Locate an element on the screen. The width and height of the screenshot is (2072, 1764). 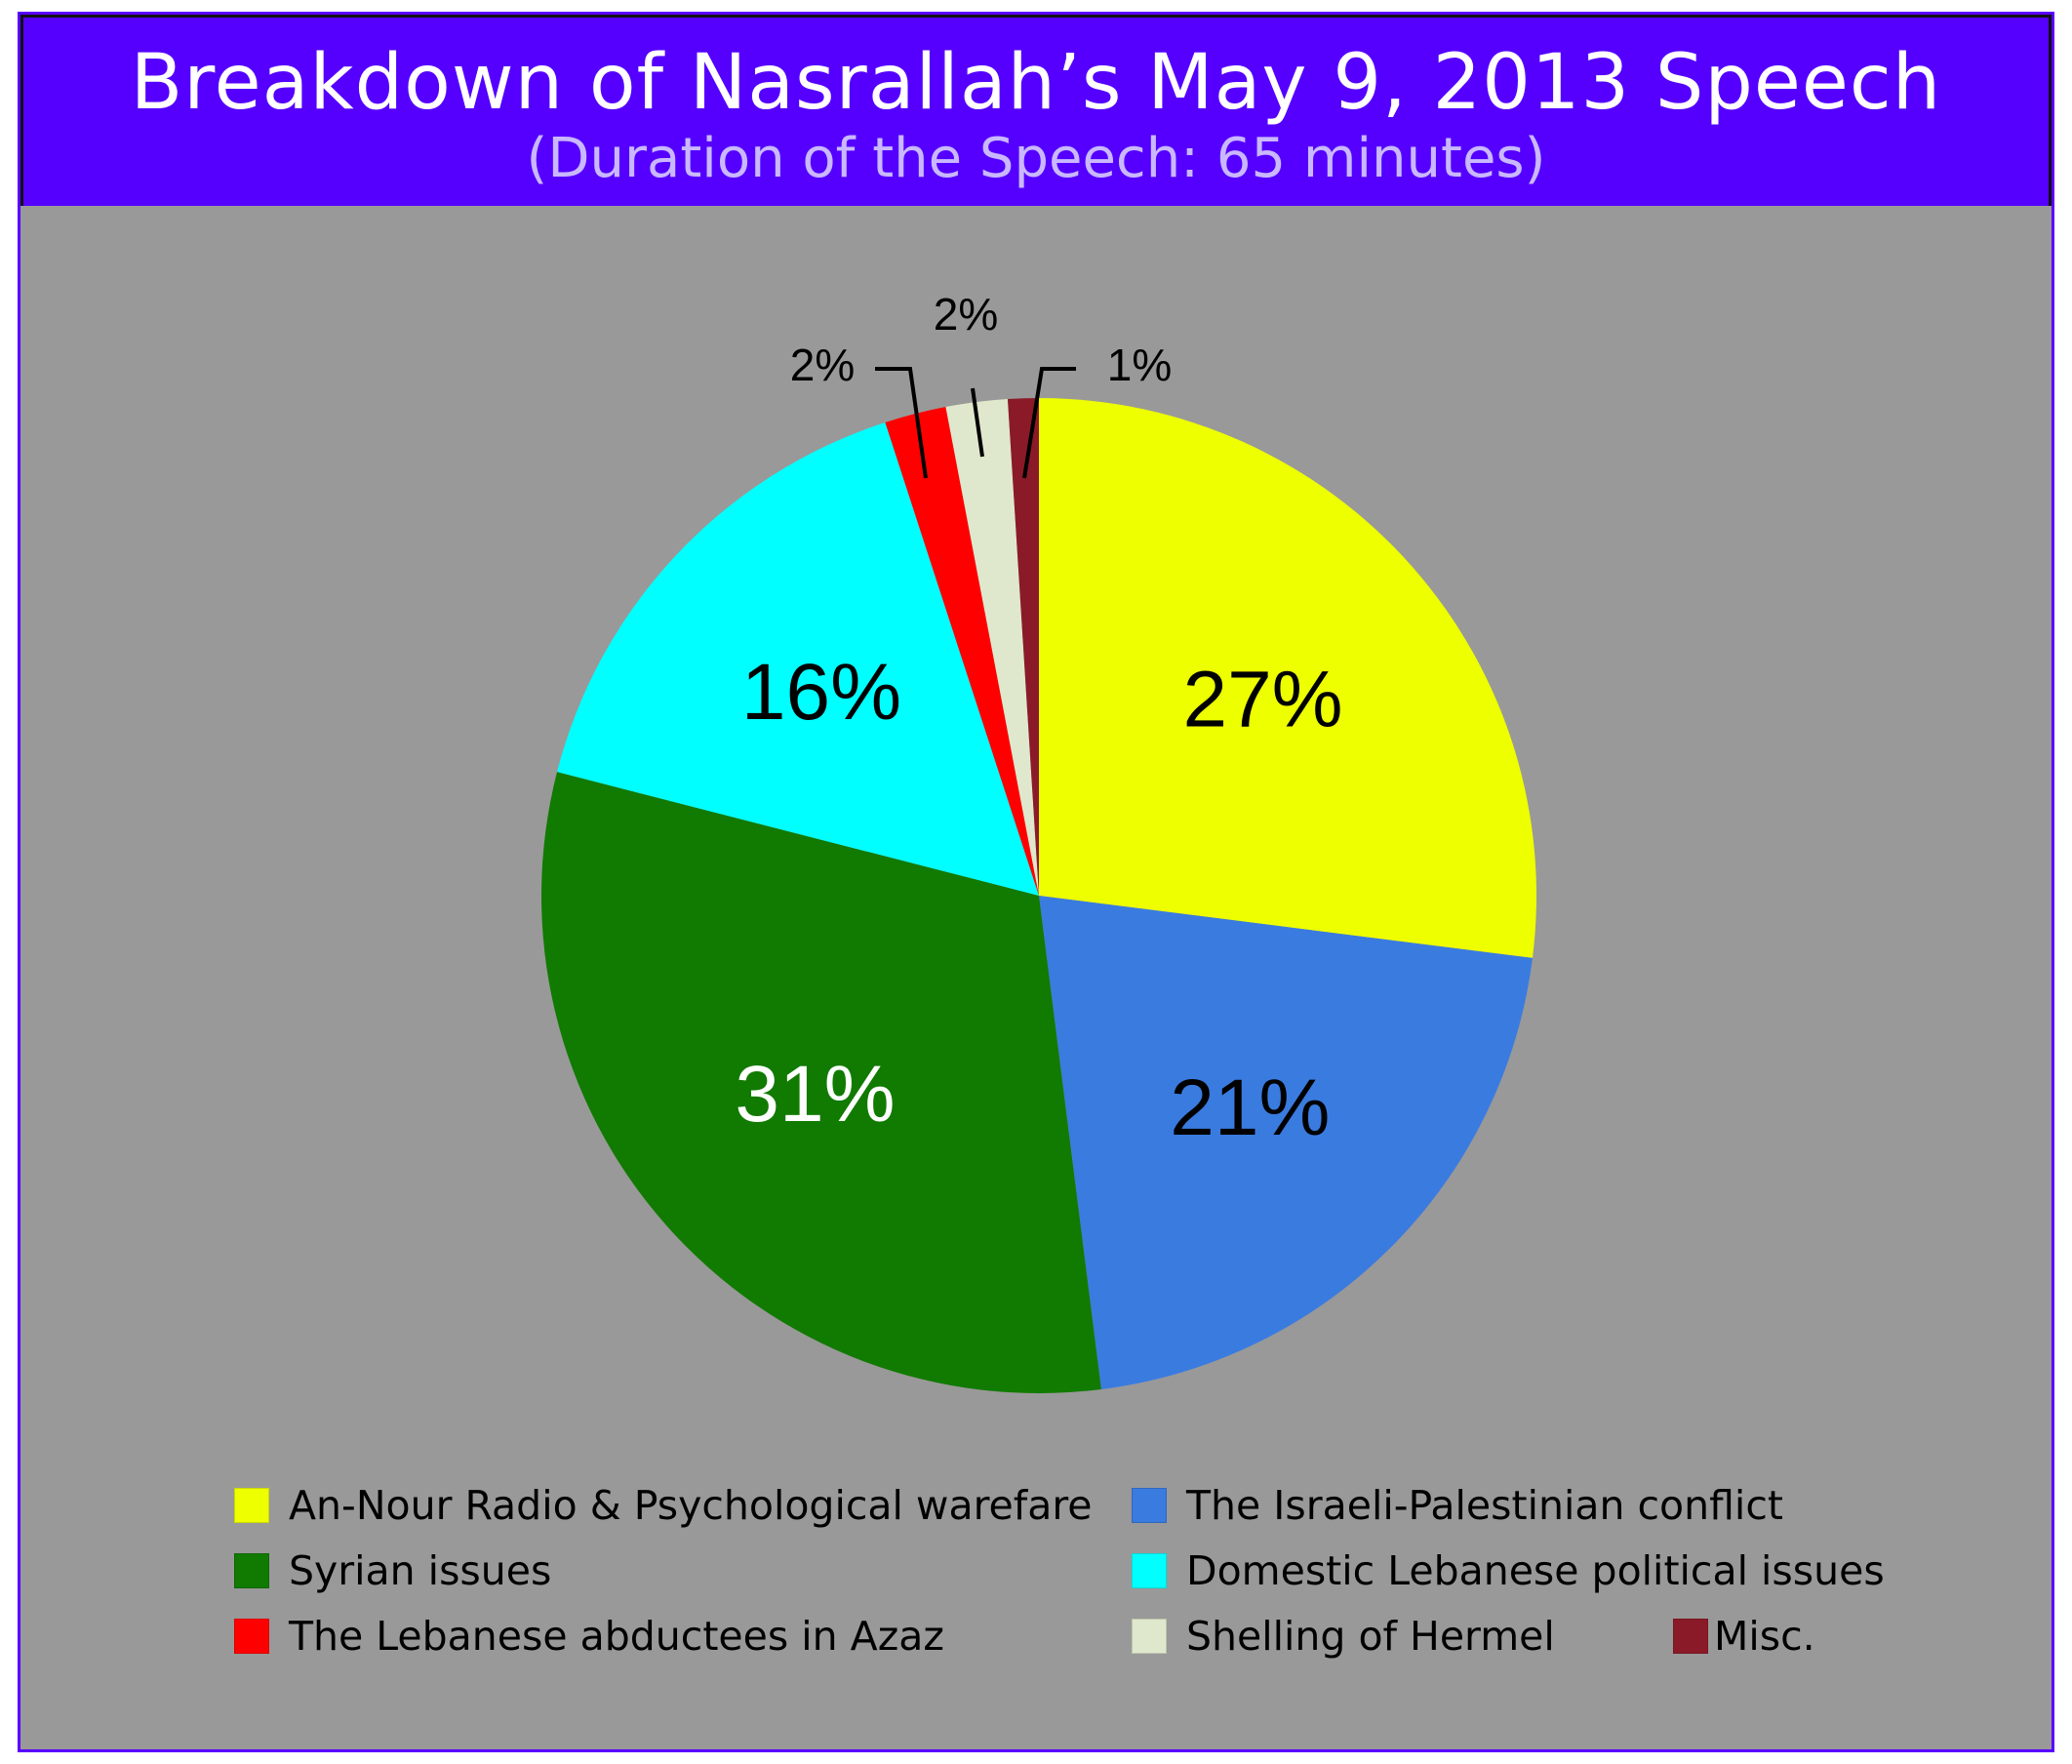
pie-slice-domestic-lebanese-political-issues is located at coordinates (798, 658).